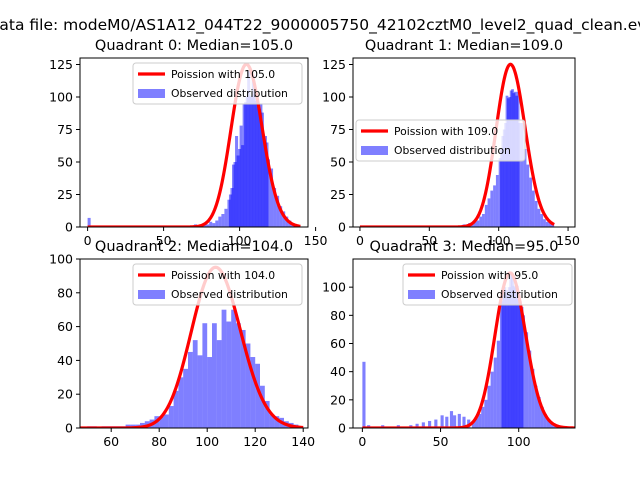  I want to click on poisson-curve, so click(468, 349).